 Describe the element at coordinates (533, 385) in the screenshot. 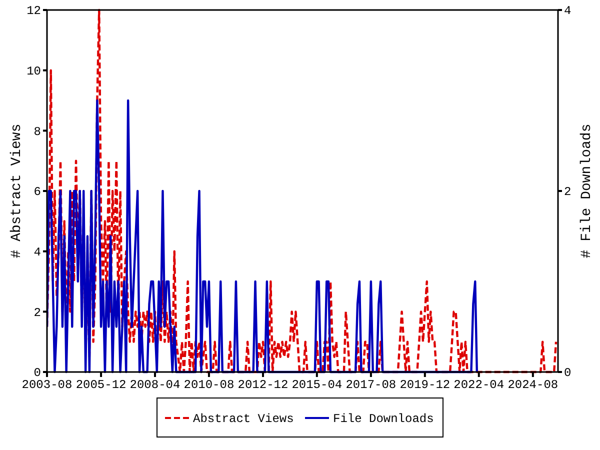

I see `x-tick-label: 2024-08` at that location.